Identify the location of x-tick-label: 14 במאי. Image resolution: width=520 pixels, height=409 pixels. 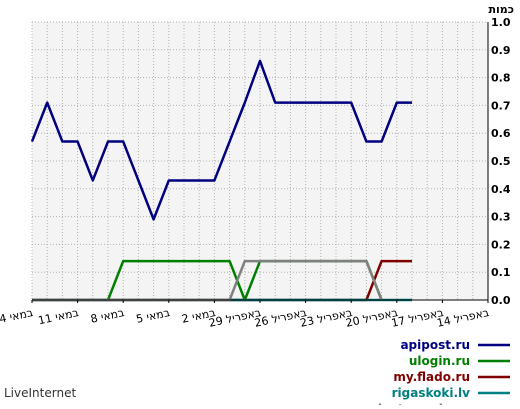
(17, 316).